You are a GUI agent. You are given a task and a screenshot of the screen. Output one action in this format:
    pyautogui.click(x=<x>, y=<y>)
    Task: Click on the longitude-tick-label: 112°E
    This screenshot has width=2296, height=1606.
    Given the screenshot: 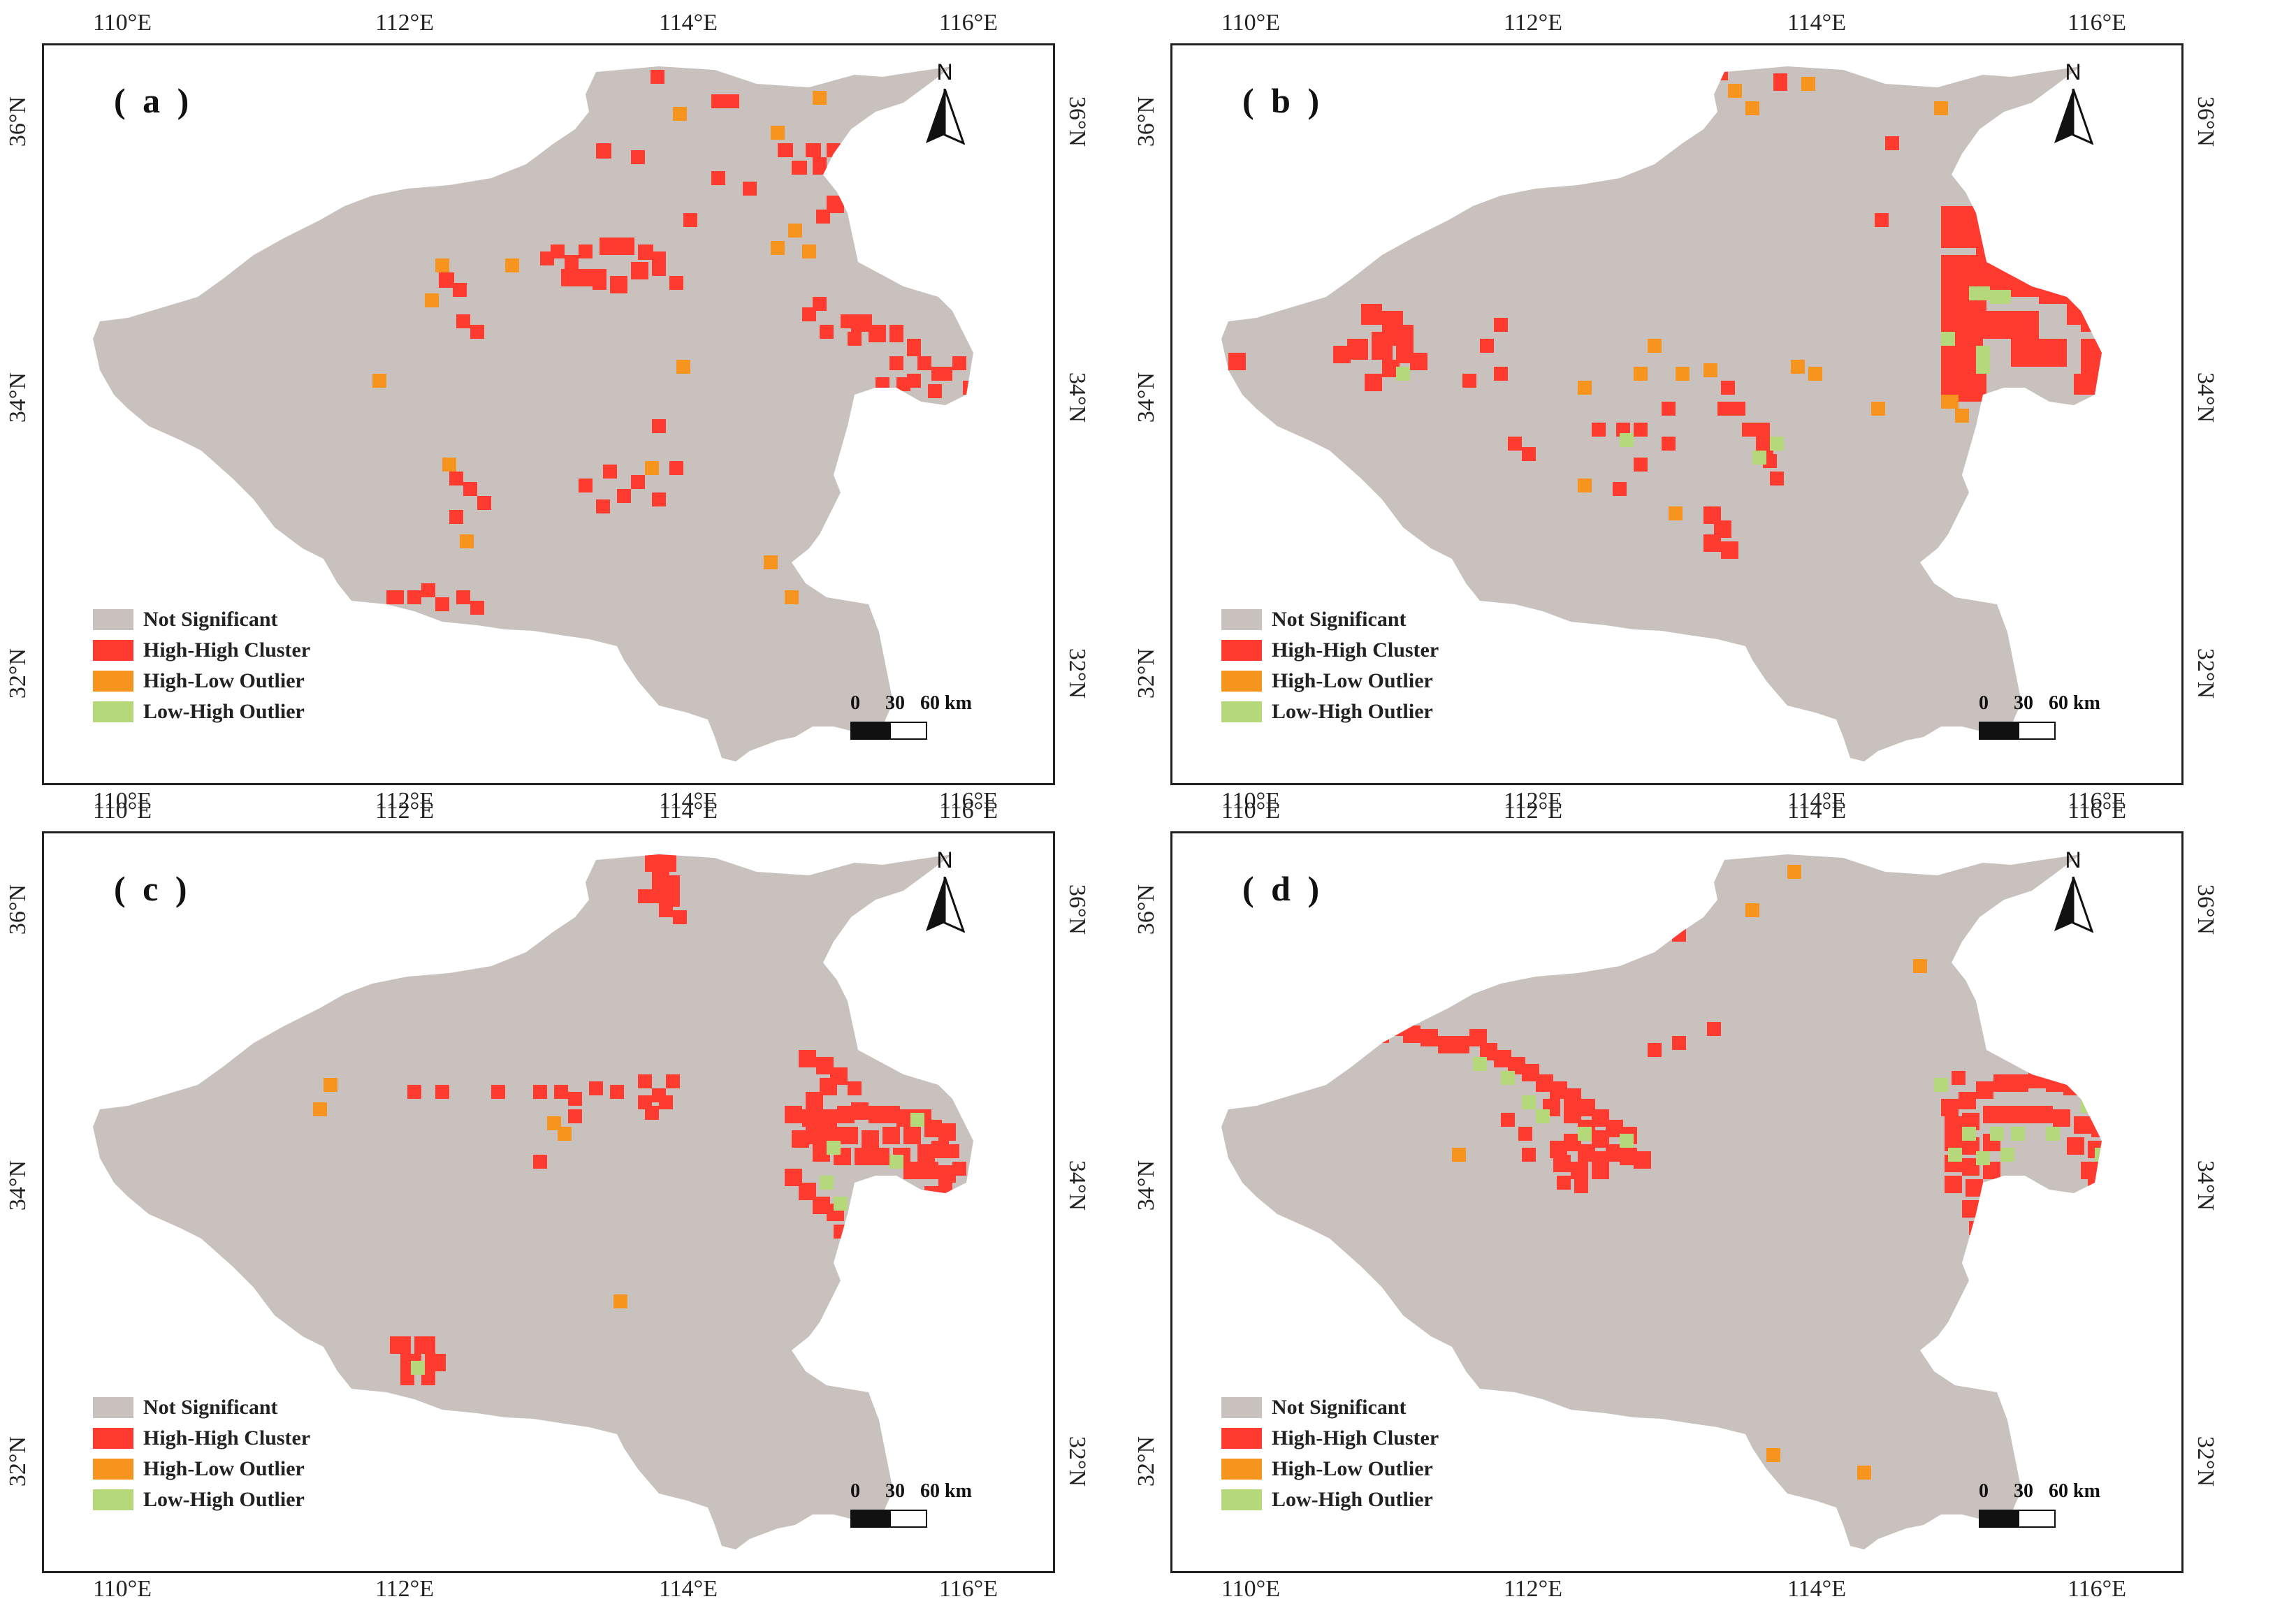 What is the action you would take?
    pyautogui.click(x=1533, y=1589)
    